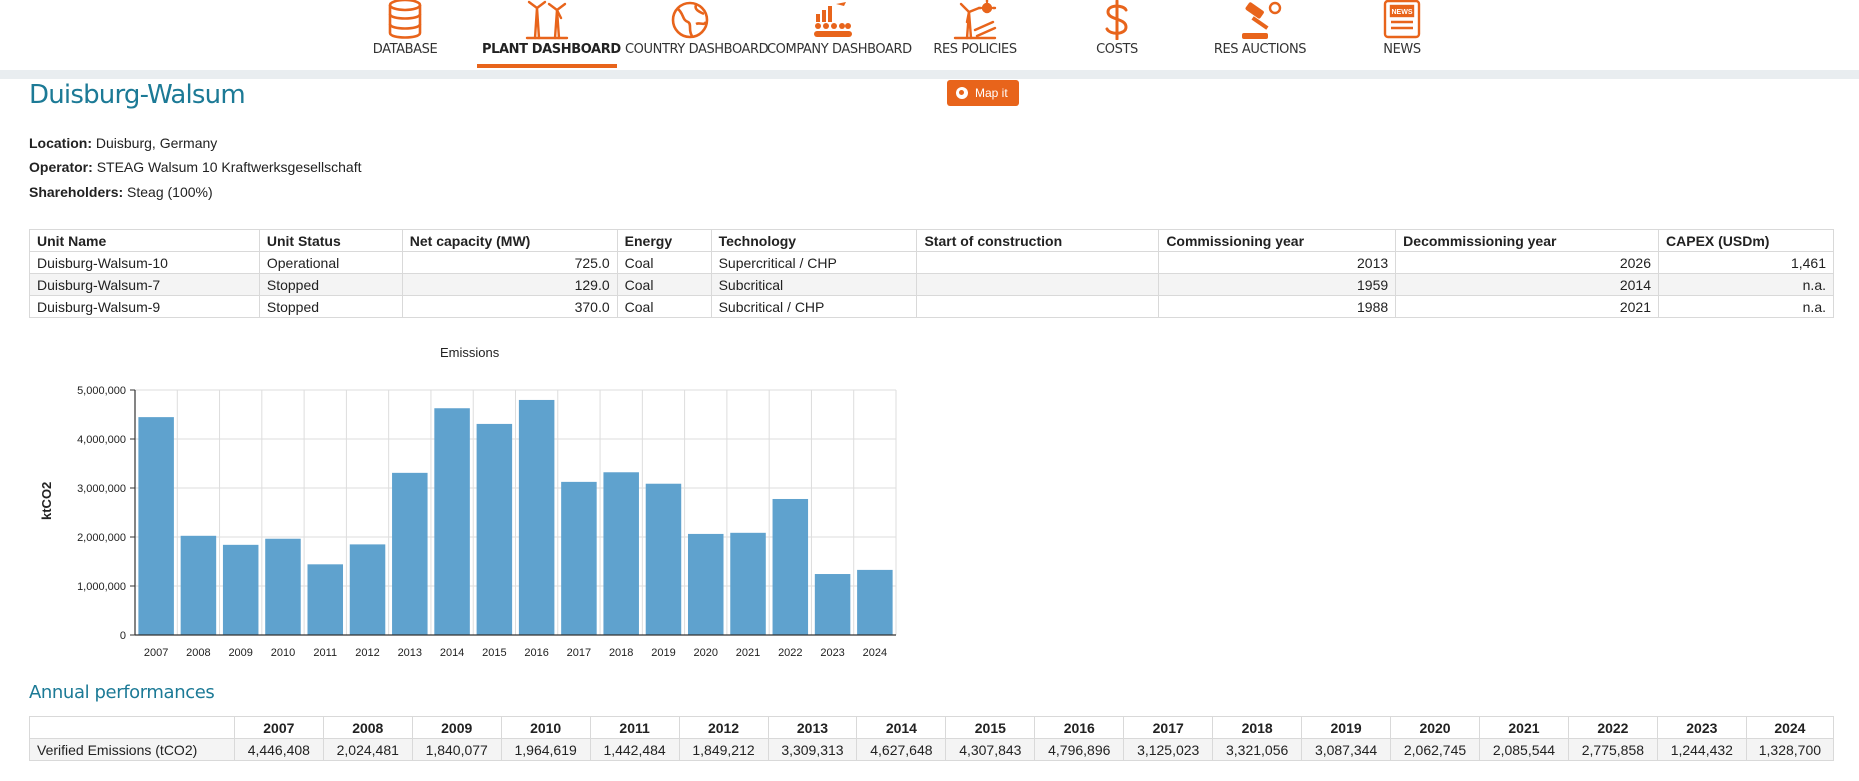 The image size is (1859, 781). I want to click on emission-value: 1,328,700, so click(1790, 749).